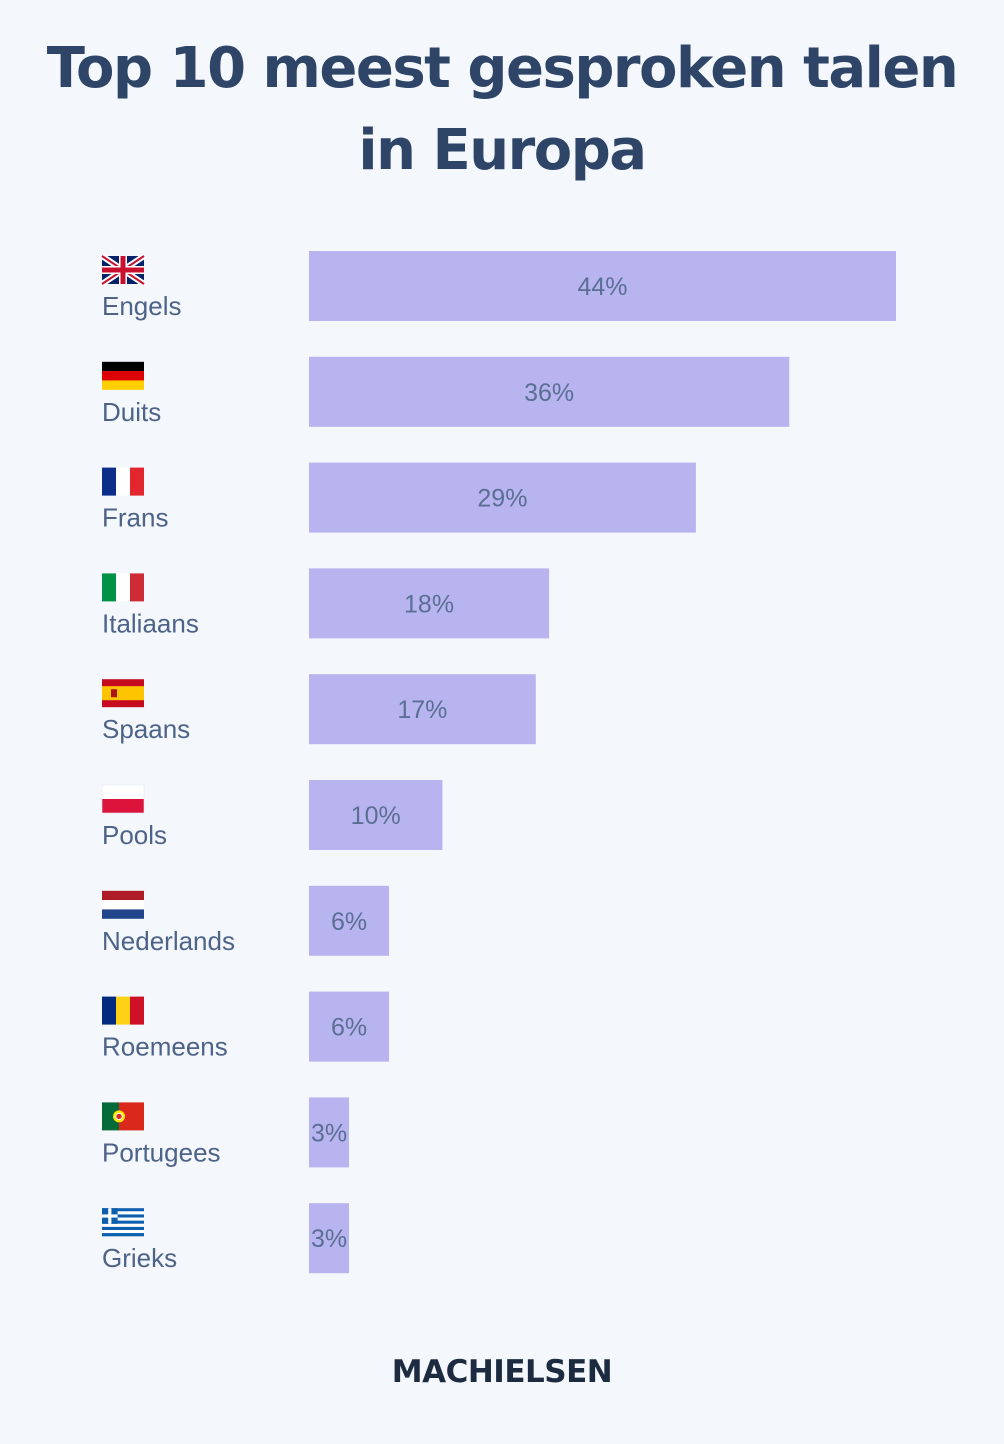 The image size is (1004, 1444). I want to click on poland-flag, so click(123, 799).